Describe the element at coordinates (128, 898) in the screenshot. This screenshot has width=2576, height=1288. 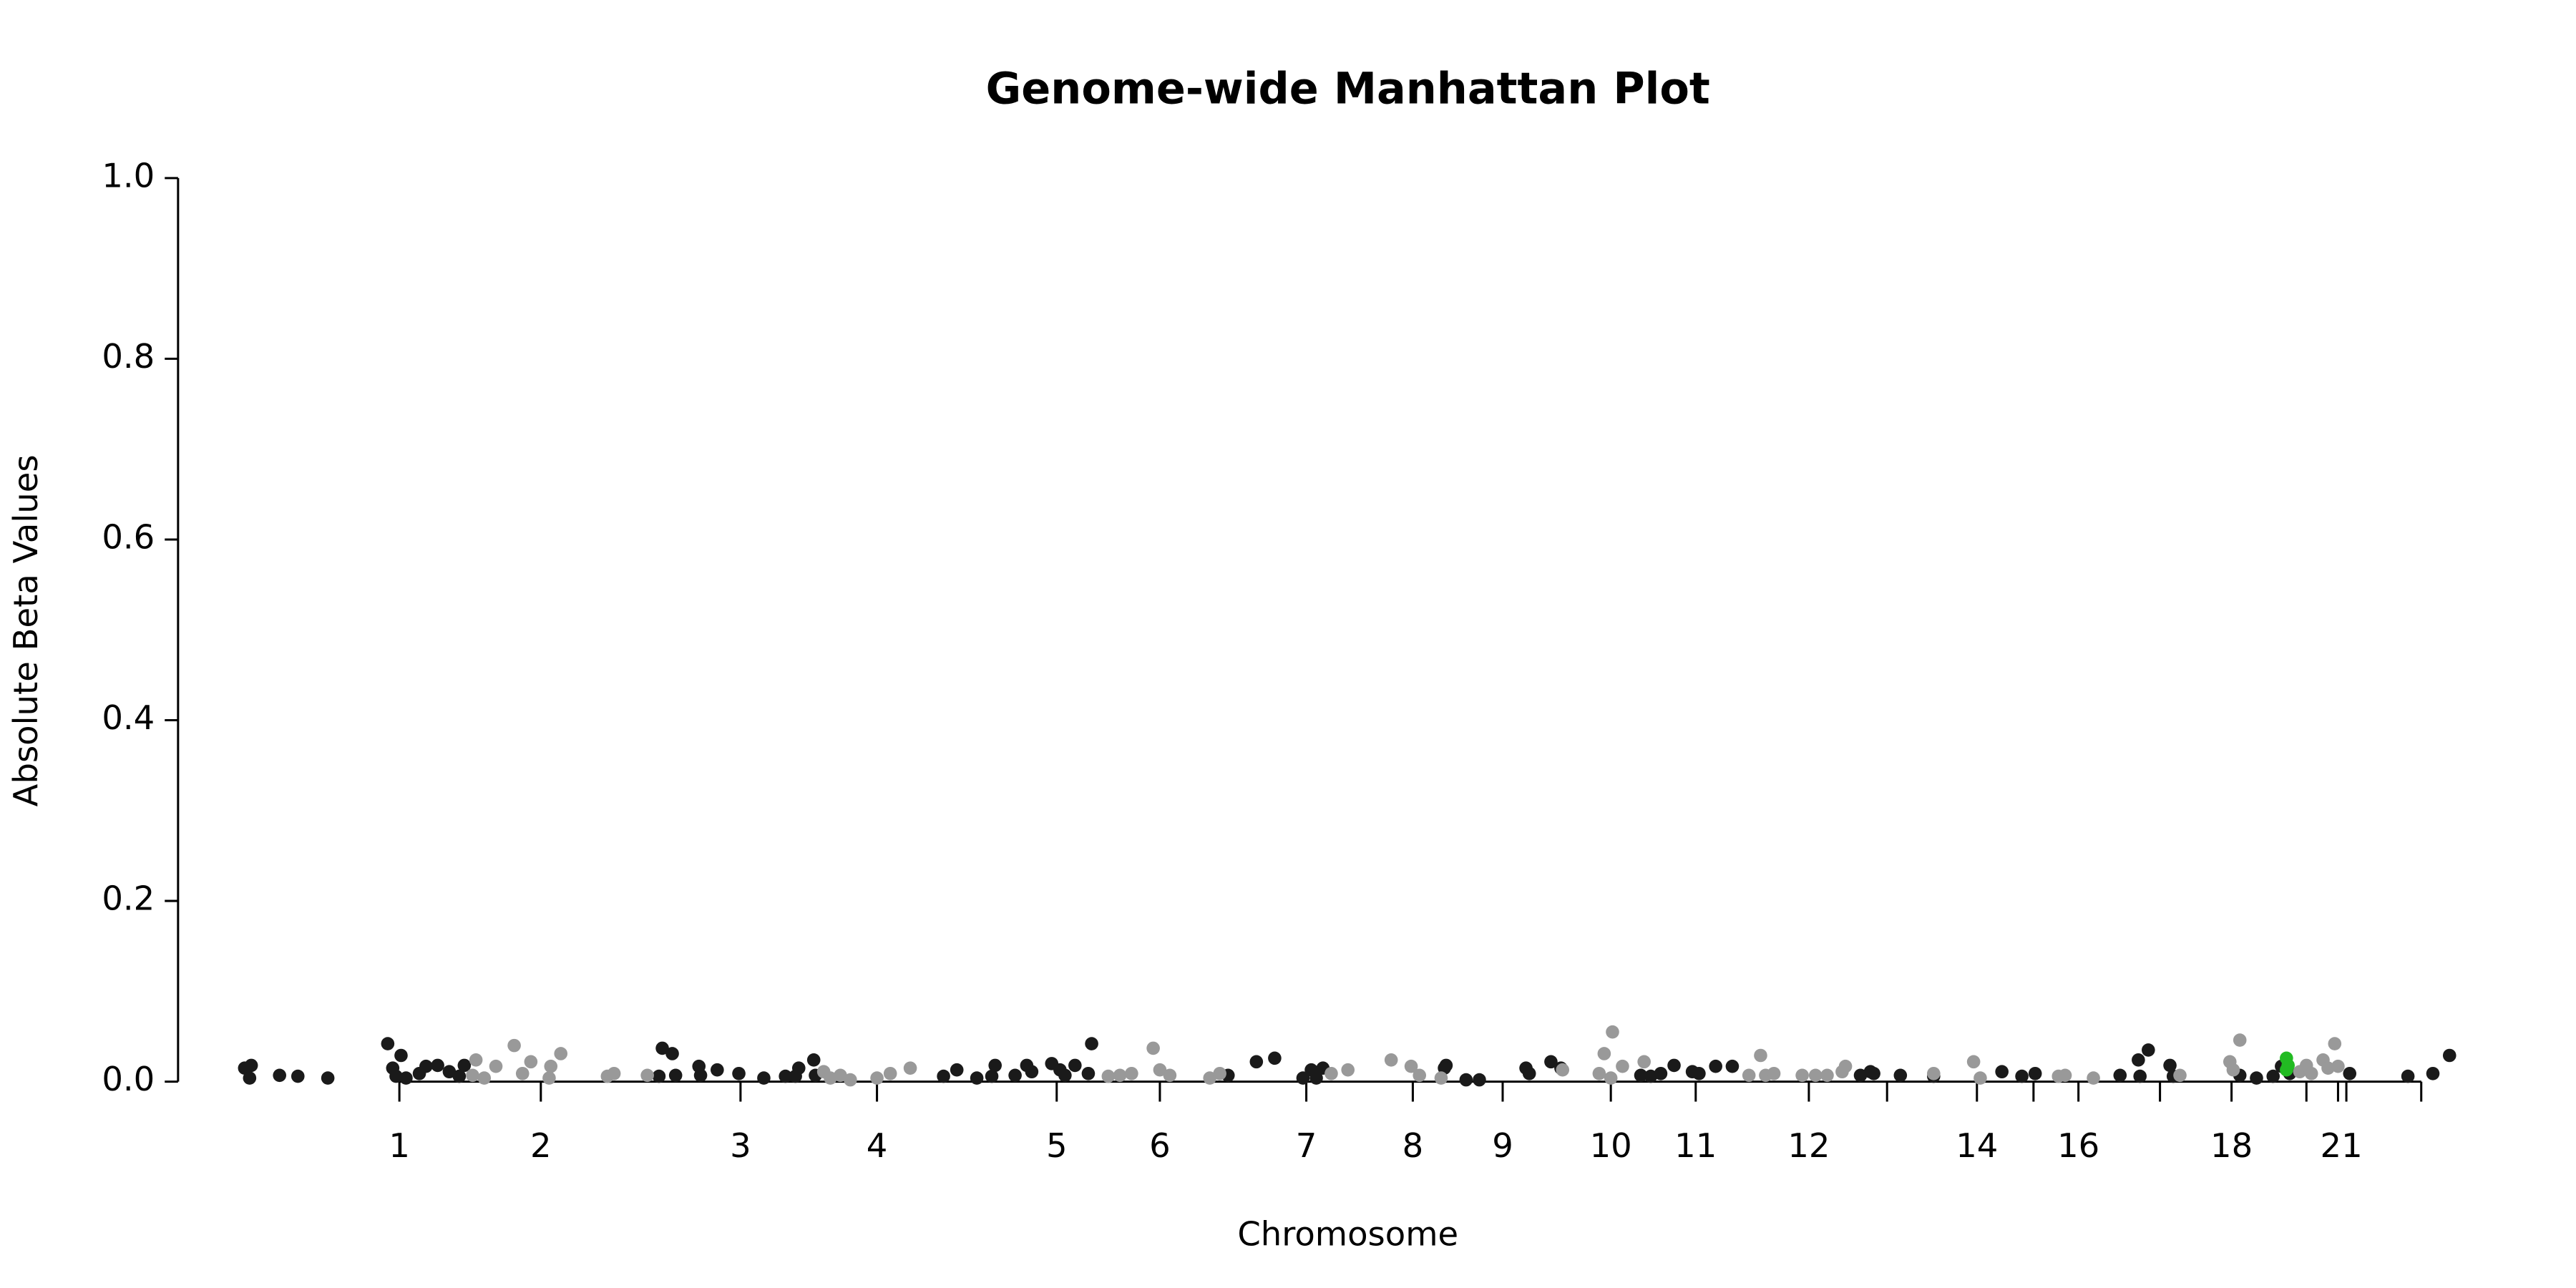
I see `y-tick-label: 0.2` at that location.